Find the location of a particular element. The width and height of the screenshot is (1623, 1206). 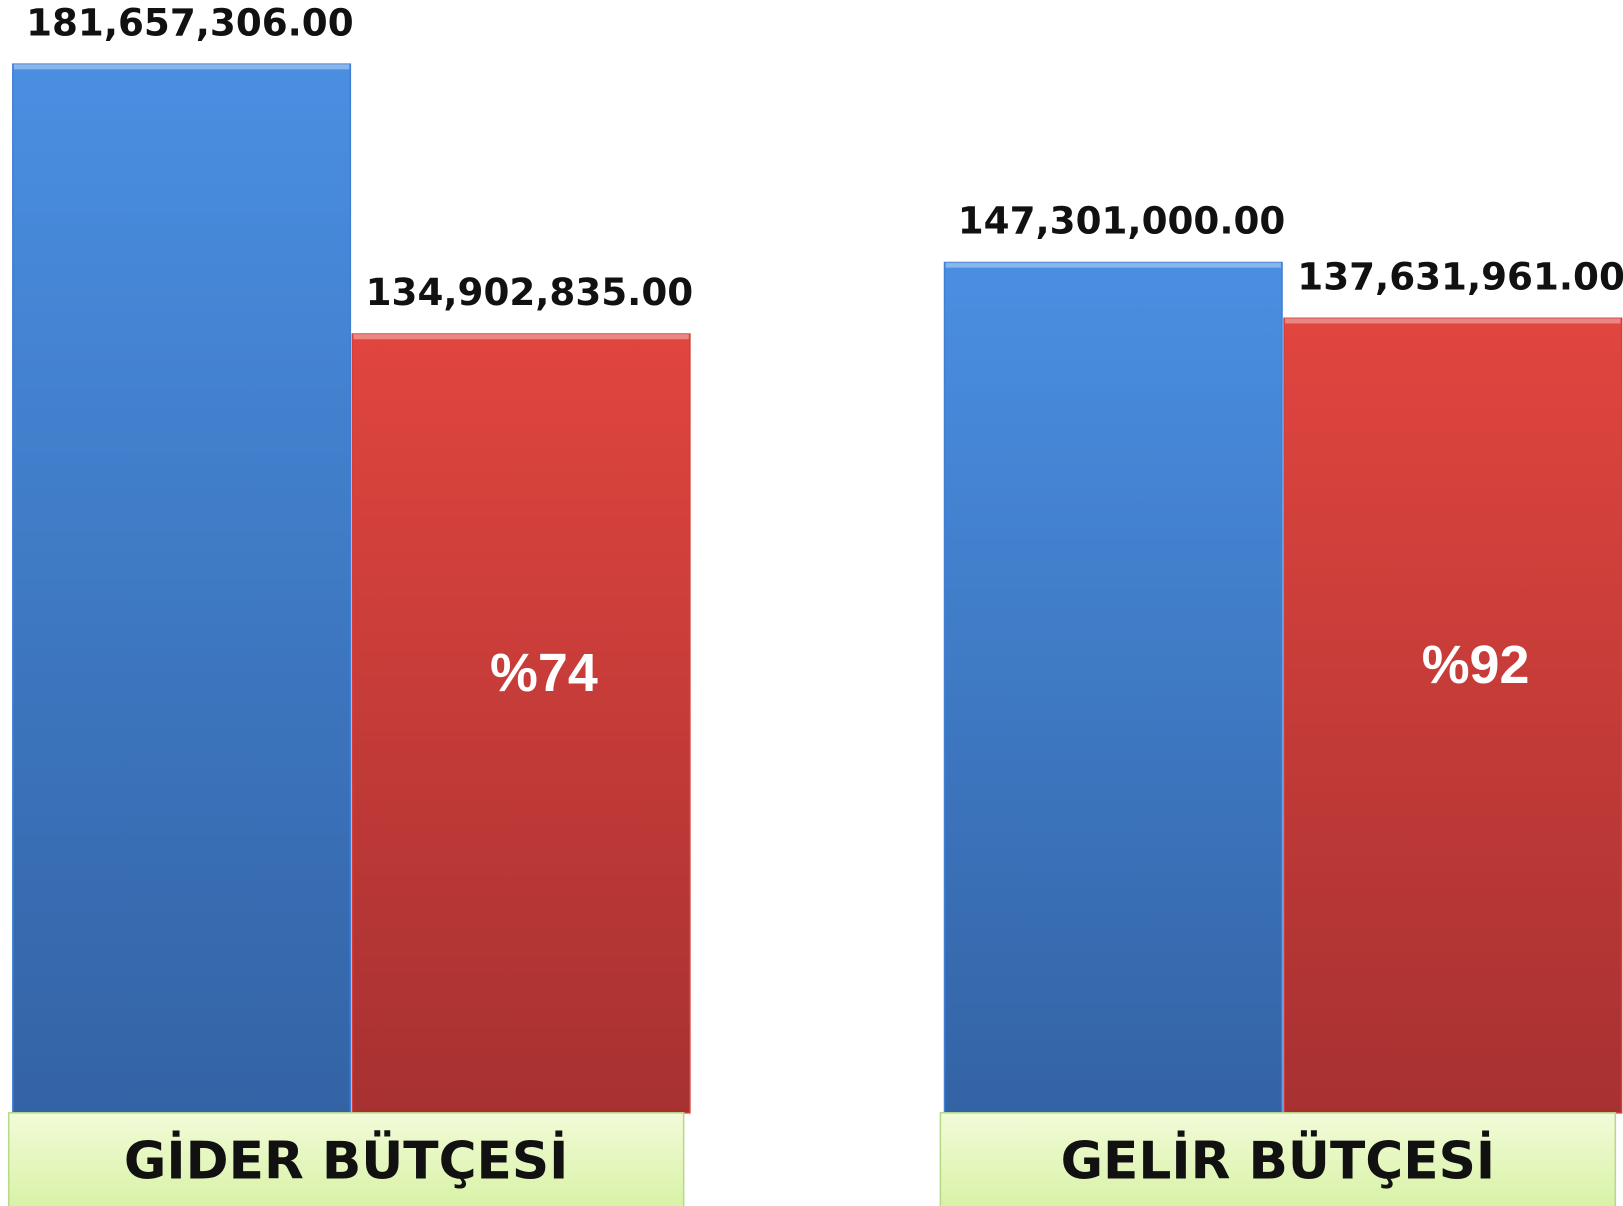

percent-label: %92 is located at coordinates (1476, 665).